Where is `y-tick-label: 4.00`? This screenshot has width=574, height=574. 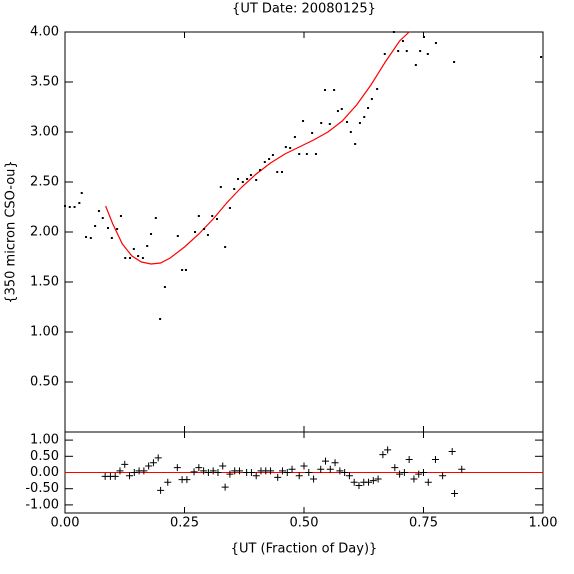 y-tick-label: 4.00 is located at coordinates (44, 32).